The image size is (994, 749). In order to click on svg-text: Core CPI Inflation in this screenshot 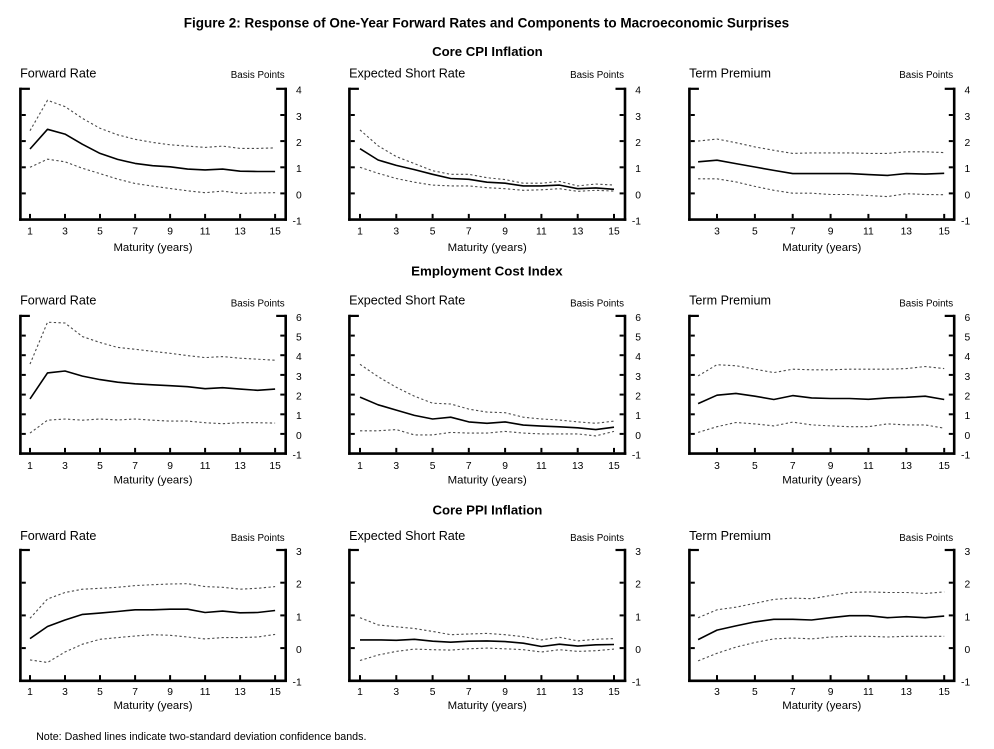, I will do `click(487, 51)`.